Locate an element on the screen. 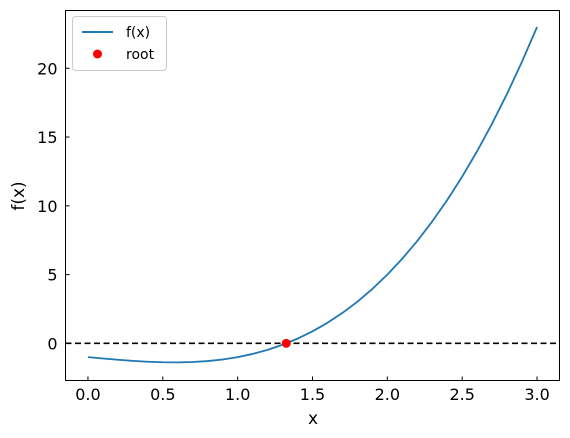 Image resolution: width=570 pixels, height=438 pixels. y-tick-label: 20 is located at coordinates (47, 68).